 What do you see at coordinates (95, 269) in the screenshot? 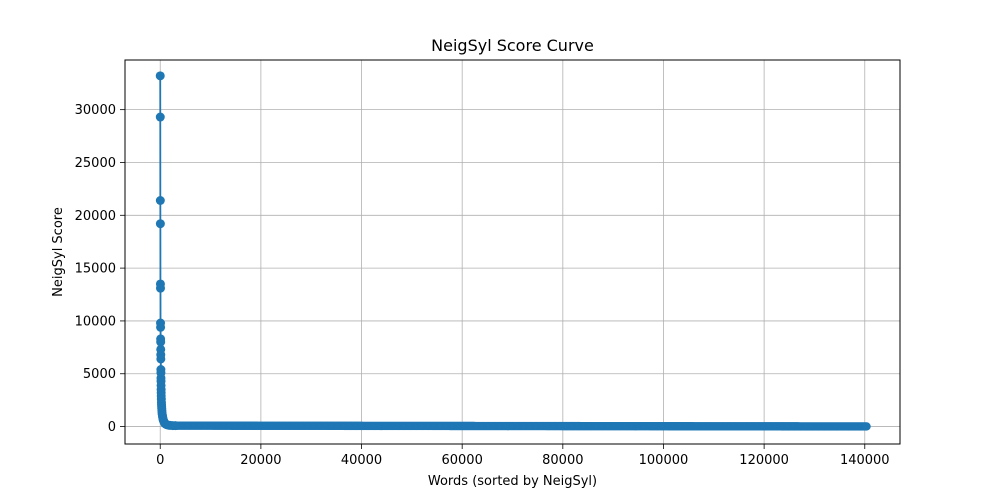
I see `y-tick-label: 15000` at bounding box center [95, 269].